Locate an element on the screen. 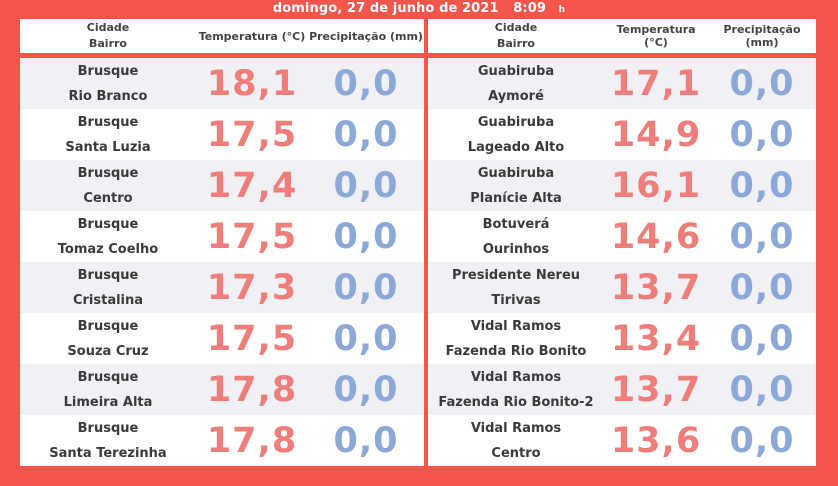 This screenshot has width=838, height=486. temperature-value: 16,1 is located at coordinates (656, 185).